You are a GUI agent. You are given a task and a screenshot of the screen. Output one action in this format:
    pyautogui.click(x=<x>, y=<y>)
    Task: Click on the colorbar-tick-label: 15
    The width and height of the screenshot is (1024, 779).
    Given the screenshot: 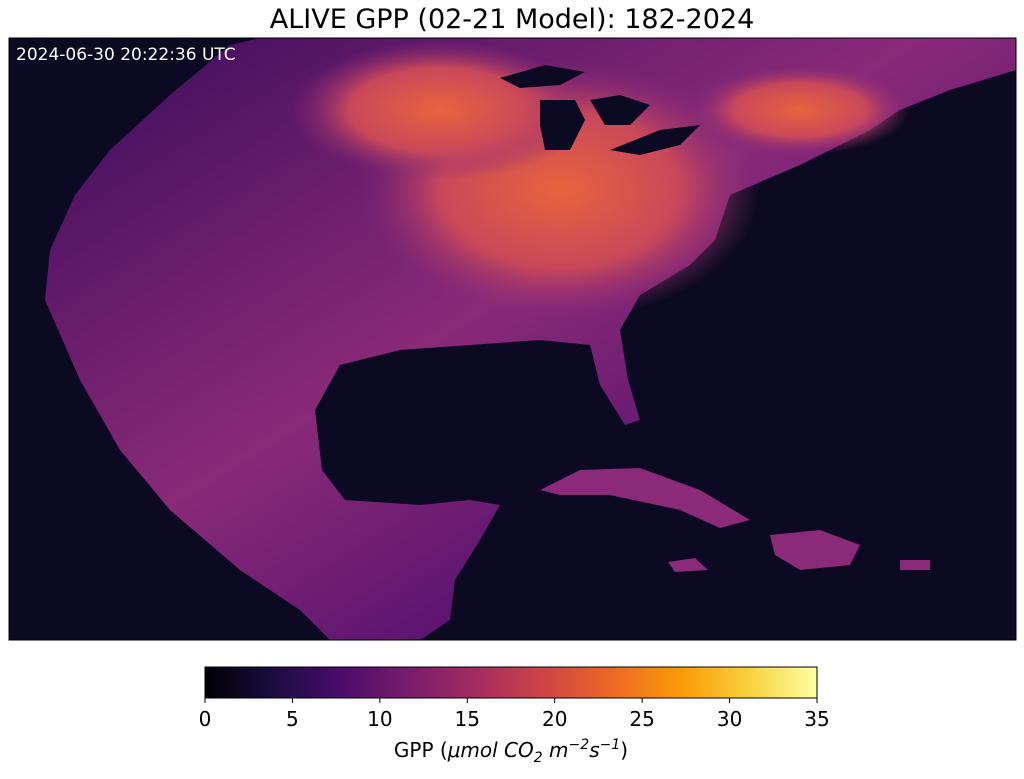 What is the action you would take?
    pyautogui.click(x=467, y=719)
    